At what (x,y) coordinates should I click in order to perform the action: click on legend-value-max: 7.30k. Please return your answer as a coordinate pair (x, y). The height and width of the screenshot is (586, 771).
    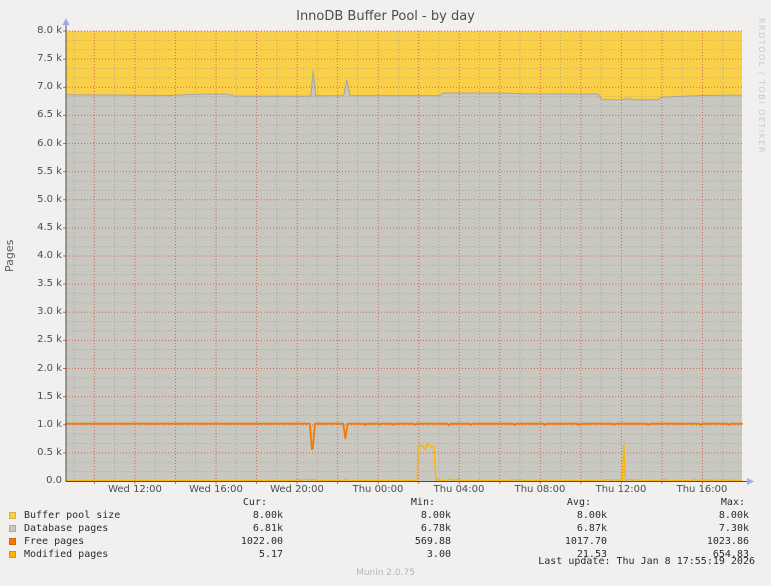
    Looking at the image, I should click on (733, 528).